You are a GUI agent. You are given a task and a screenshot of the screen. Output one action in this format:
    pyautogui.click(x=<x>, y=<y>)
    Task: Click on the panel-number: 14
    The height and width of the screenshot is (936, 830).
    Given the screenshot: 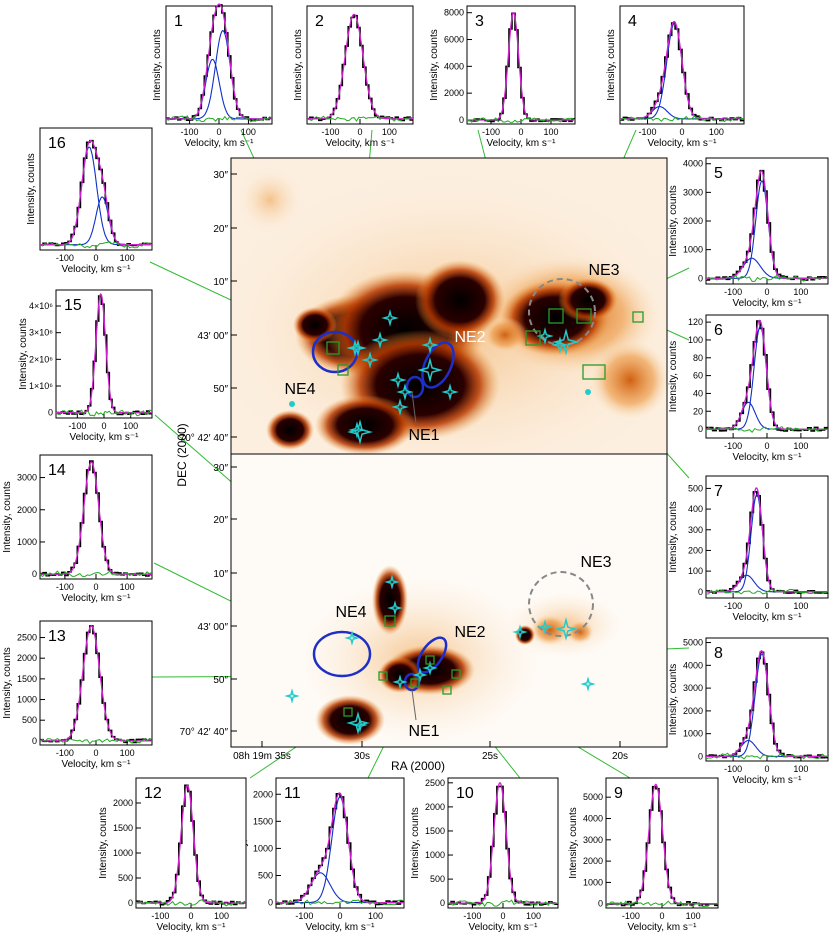 What is the action you would take?
    pyautogui.click(x=57, y=470)
    